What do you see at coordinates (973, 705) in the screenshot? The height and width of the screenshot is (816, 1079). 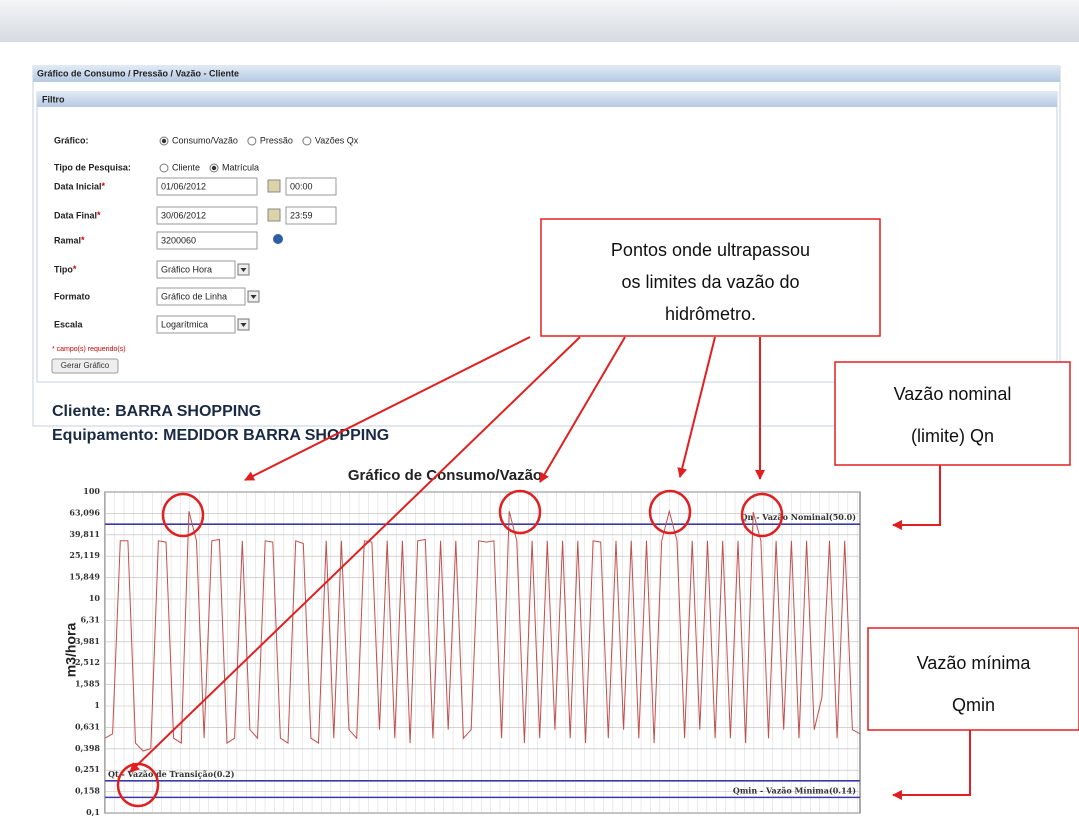 I see `callout-text: Qmin` at bounding box center [973, 705].